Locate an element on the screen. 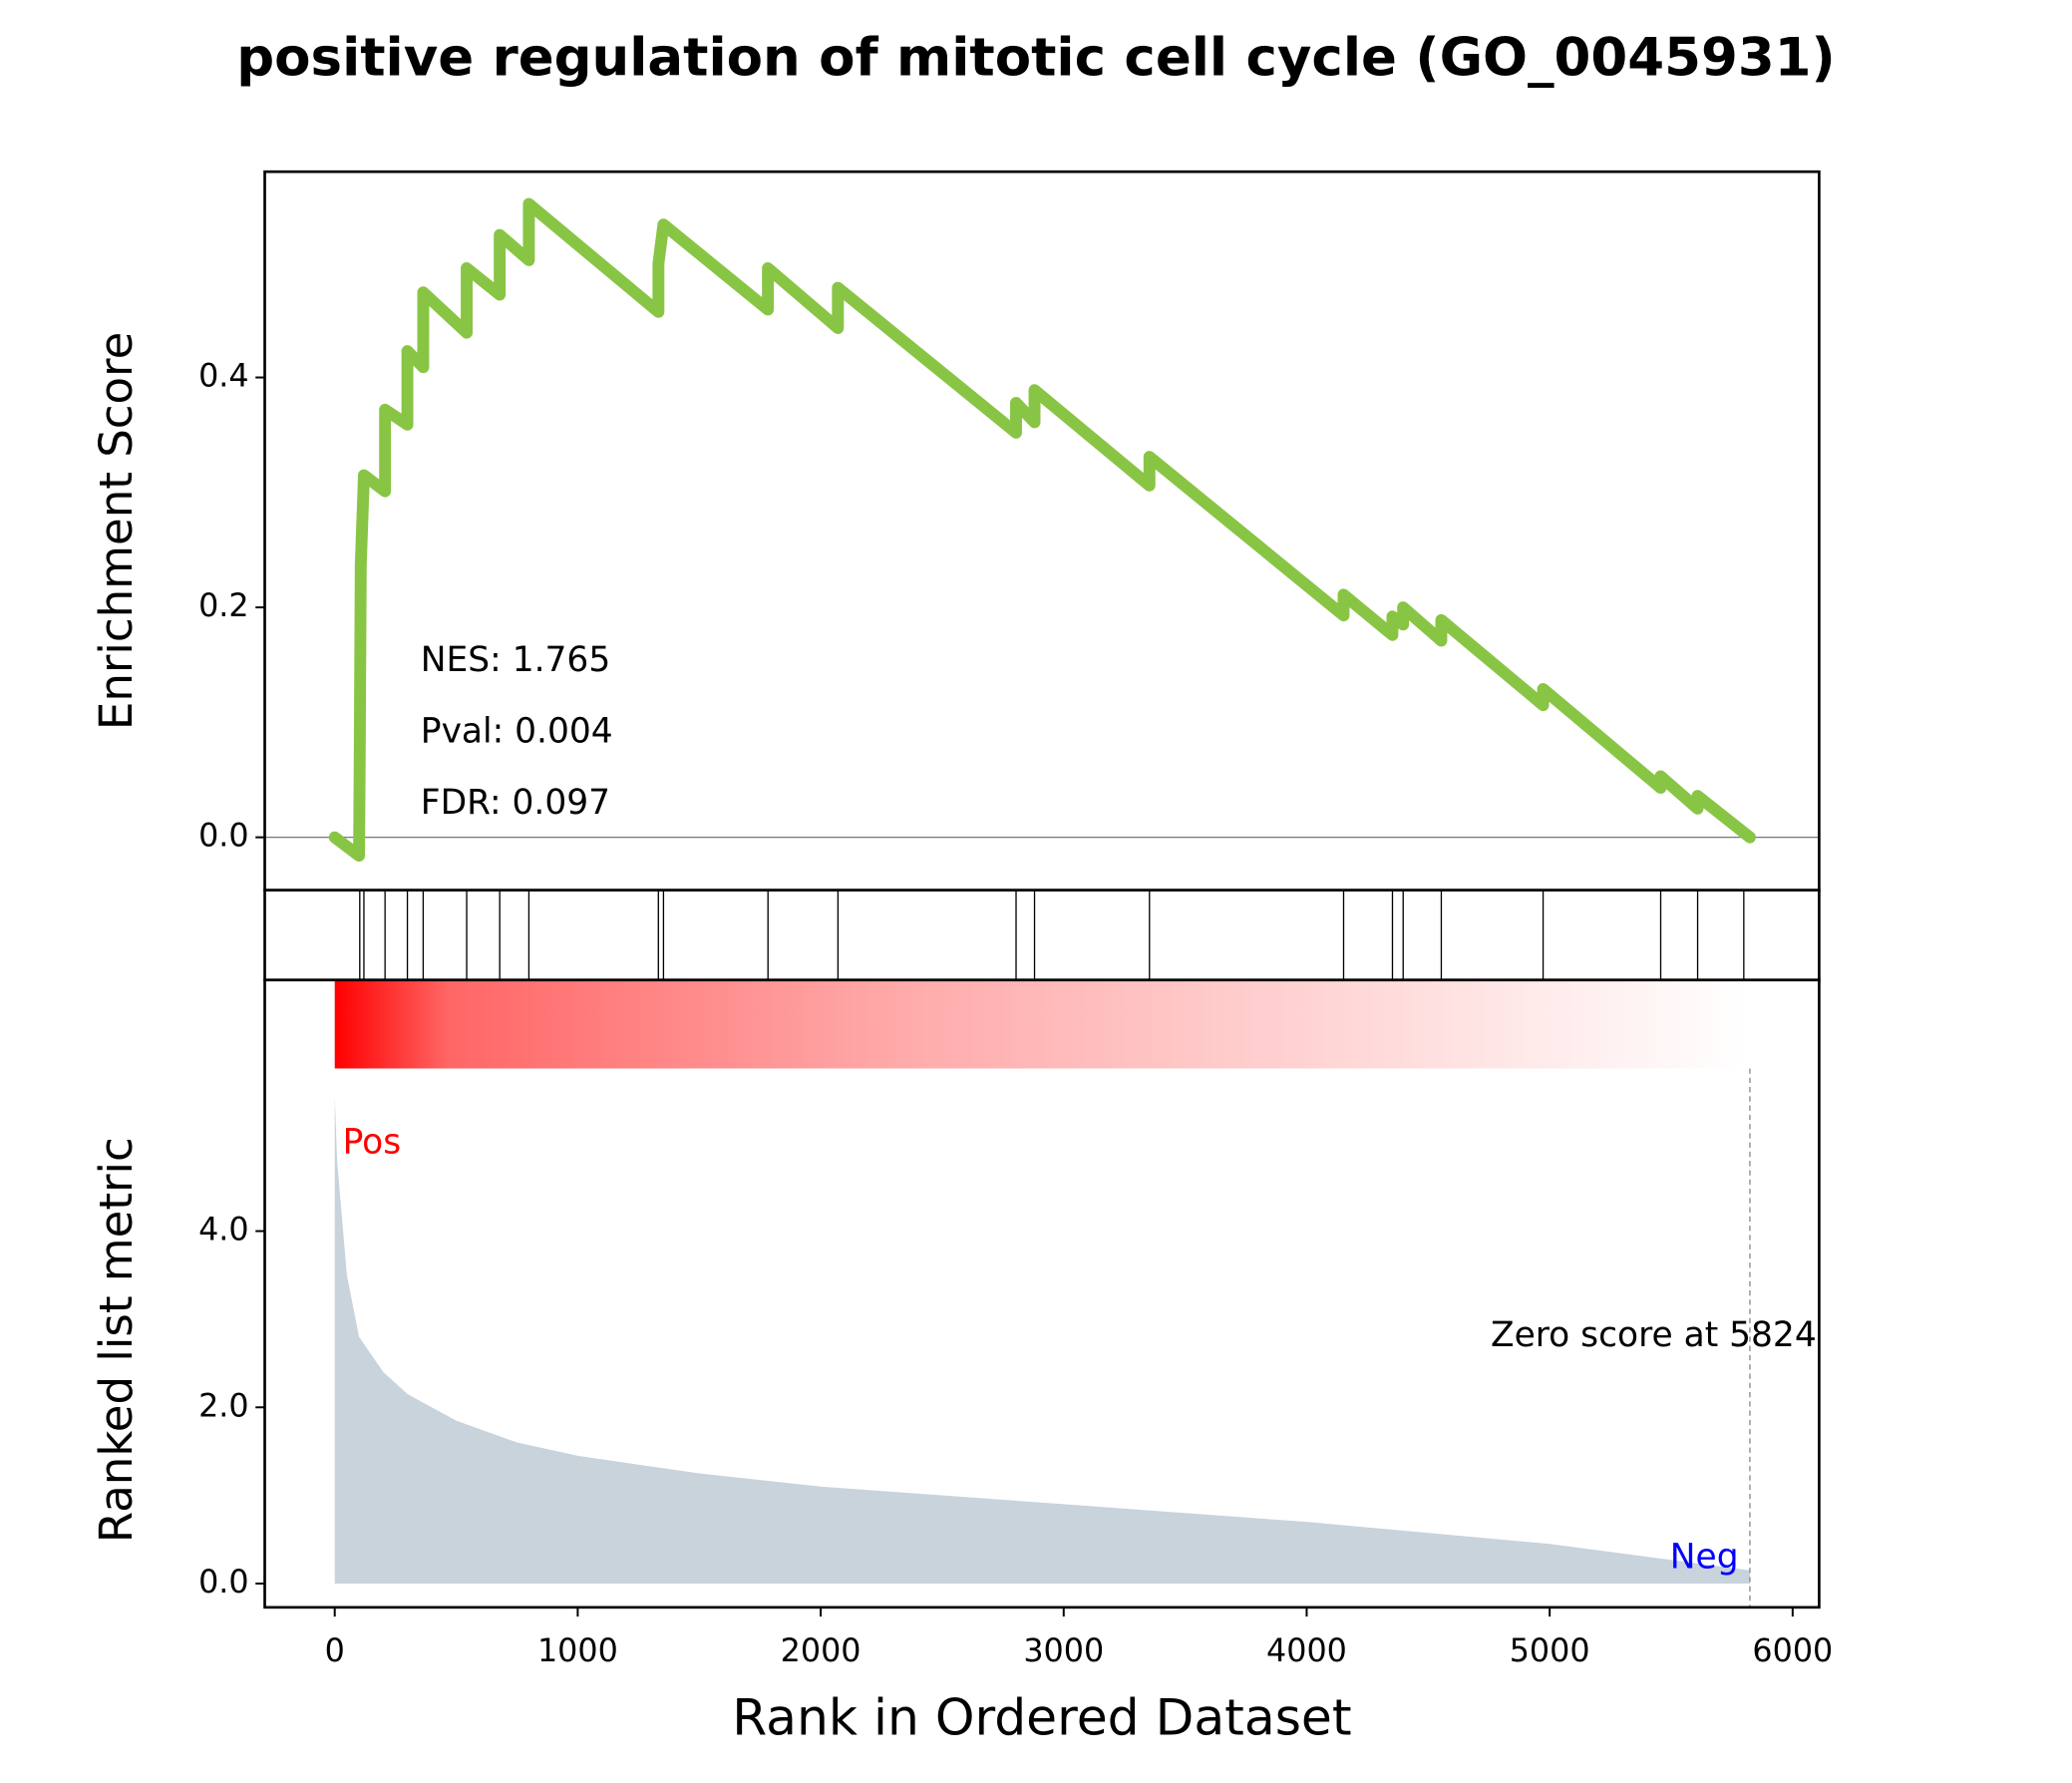 Image resolution: width=2072 pixels, height=1783 pixels. x-tick-label: 4000 is located at coordinates (1306, 1651).